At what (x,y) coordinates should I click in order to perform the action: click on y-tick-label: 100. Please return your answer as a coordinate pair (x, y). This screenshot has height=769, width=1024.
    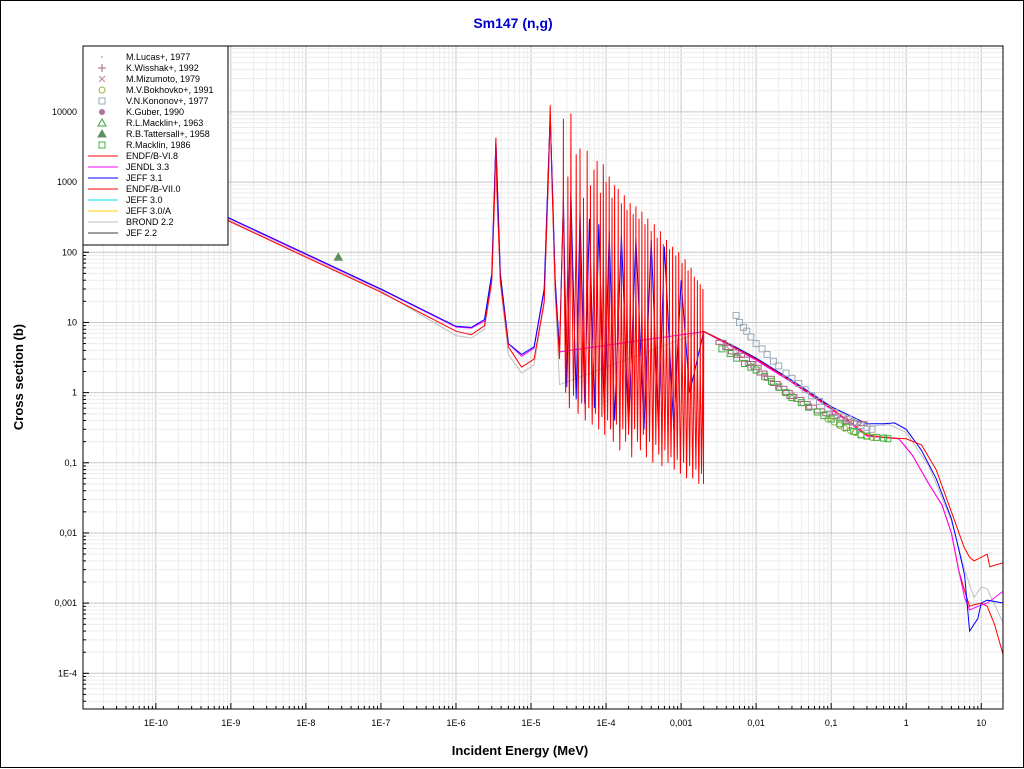
    Looking at the image, I should click on (69, 252).